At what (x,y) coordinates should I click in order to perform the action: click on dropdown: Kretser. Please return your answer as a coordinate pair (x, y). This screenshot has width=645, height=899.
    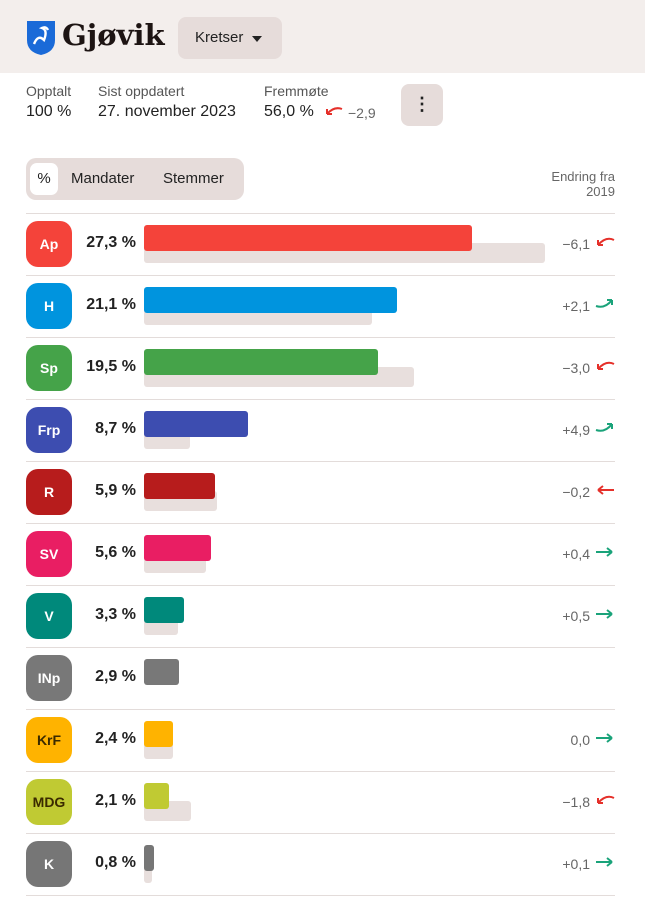
    Looking at the image, I should click on (230, 38).